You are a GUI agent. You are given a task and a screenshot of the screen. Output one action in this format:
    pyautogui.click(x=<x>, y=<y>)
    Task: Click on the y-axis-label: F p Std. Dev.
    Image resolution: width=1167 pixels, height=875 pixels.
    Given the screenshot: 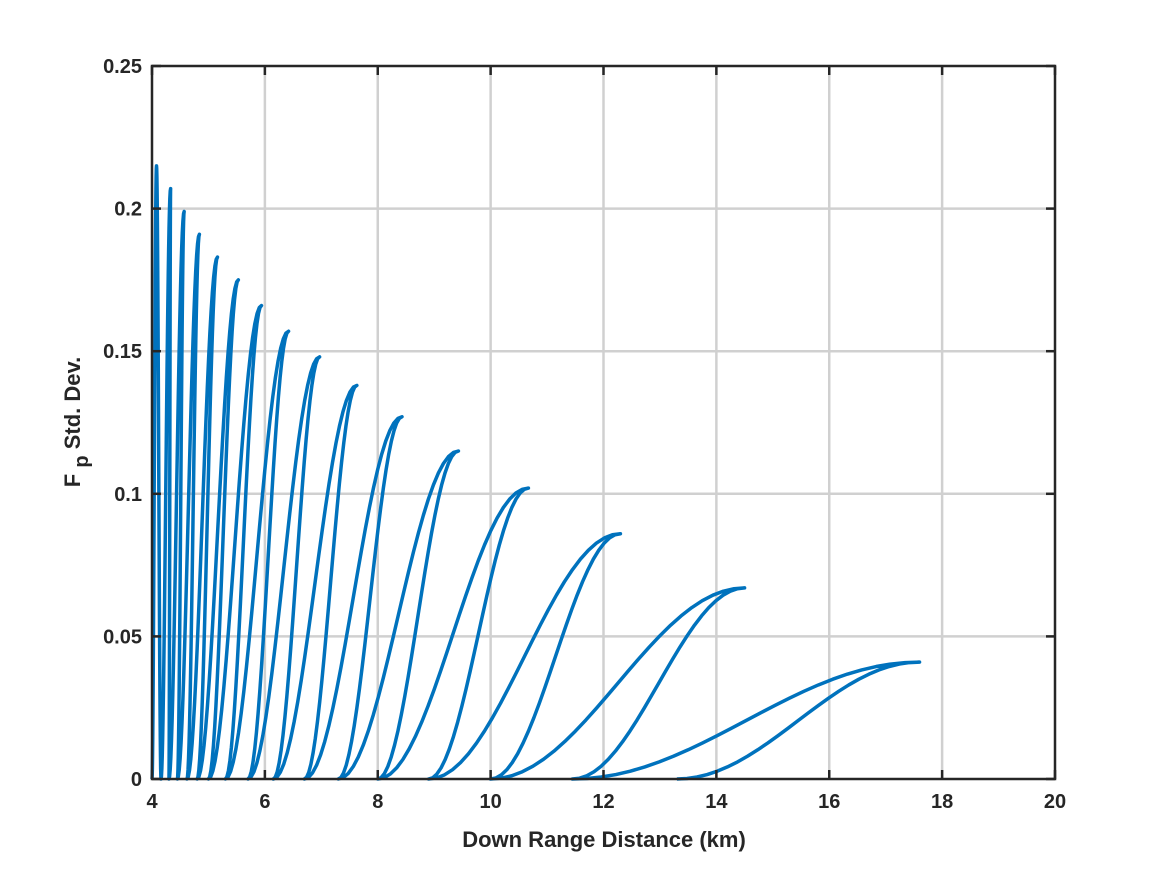 What is the action you would take?
    pyautogui.click(x=76, y=422)
    